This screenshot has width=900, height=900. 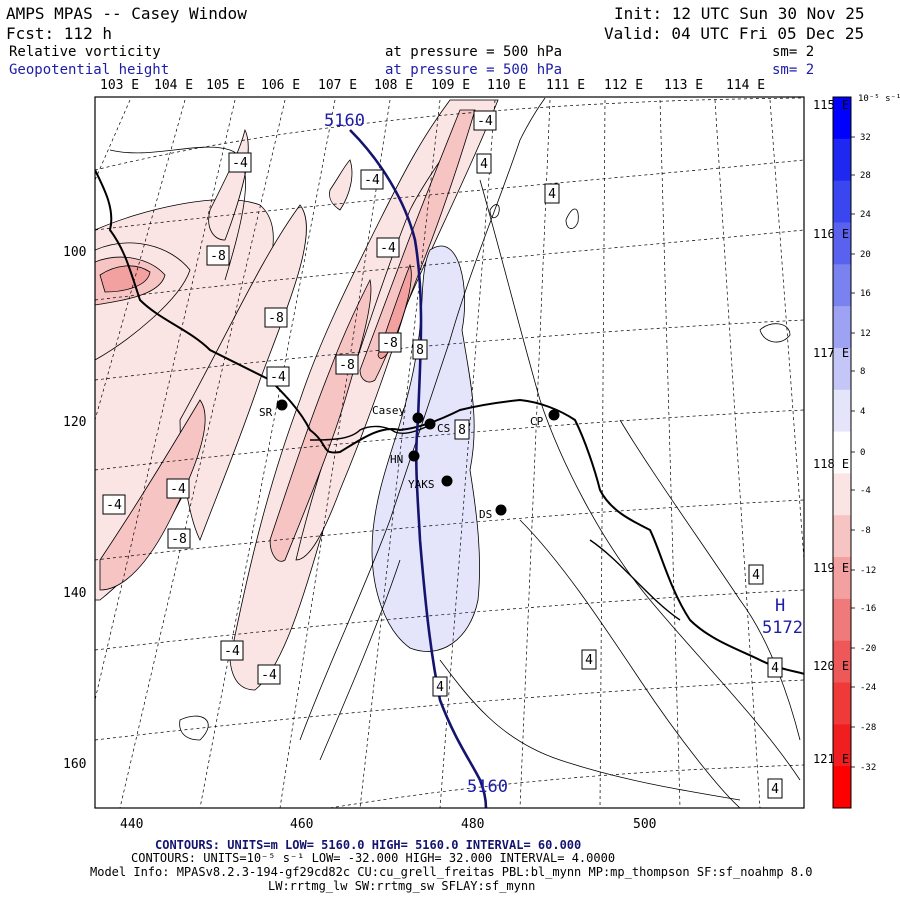 I want to click on valid-time: Valid: 04 UTC Fri 05 Dec 25, so click(x=734, y=33).